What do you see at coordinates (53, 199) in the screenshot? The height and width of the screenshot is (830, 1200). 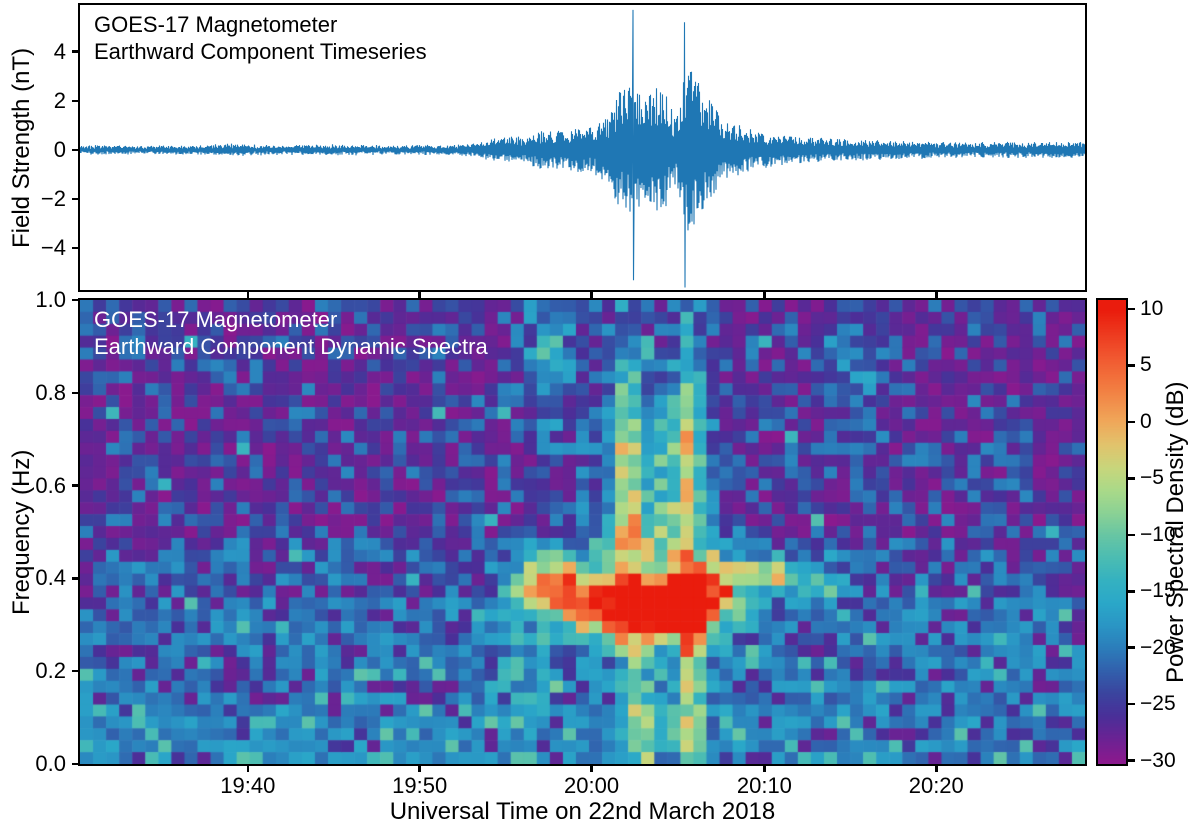 I see `timeseries-y-tick-label: −2` at bounding box center [53, 199].